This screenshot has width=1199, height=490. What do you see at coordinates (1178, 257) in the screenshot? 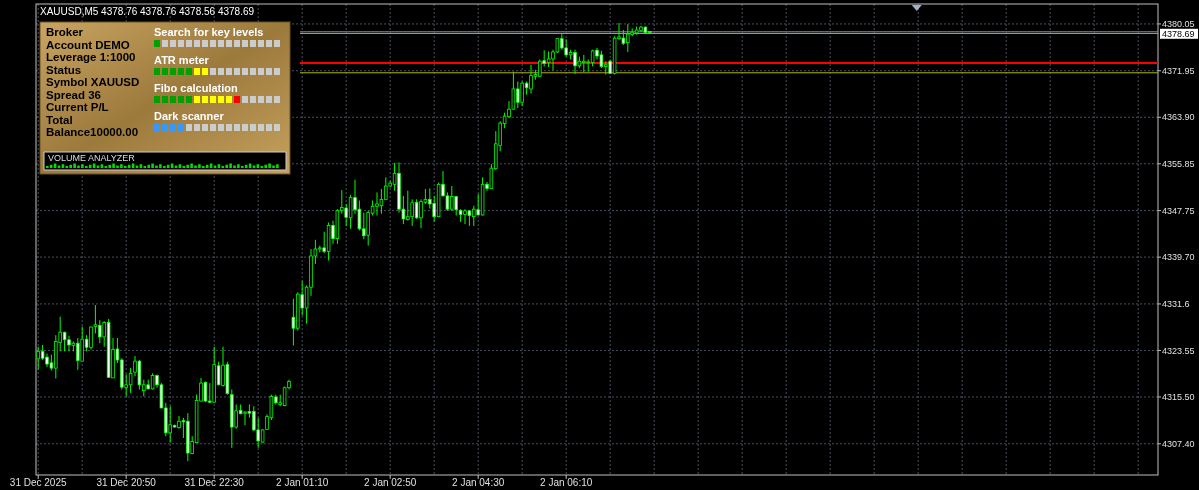
I see `y-tick-label: 4339.70` at bounding box center [1178, 257].